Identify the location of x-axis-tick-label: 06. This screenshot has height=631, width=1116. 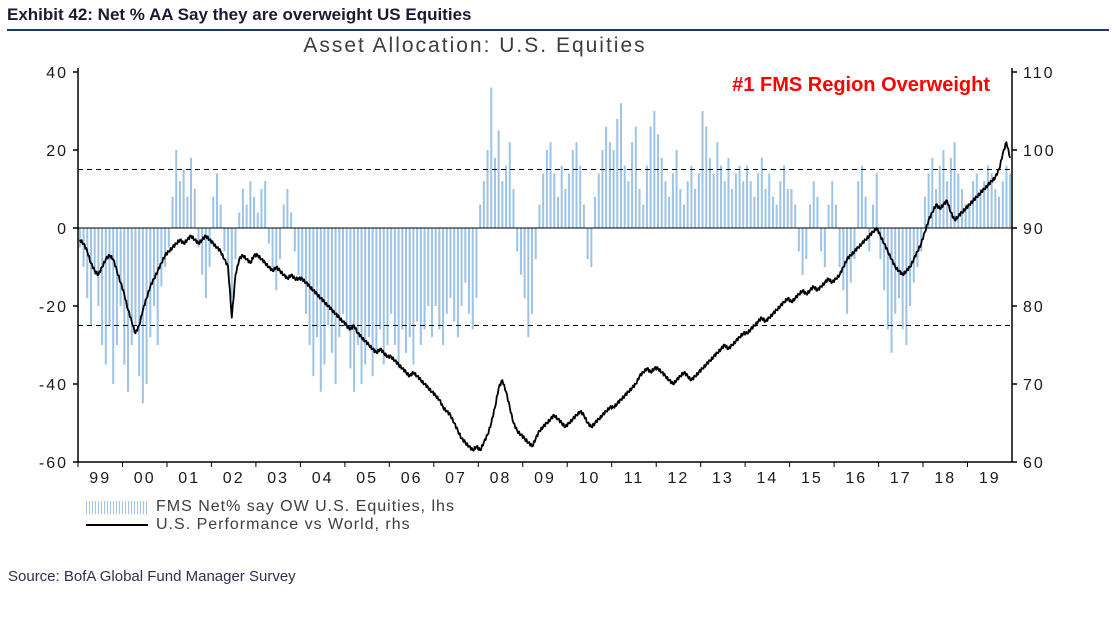
(412, 478).